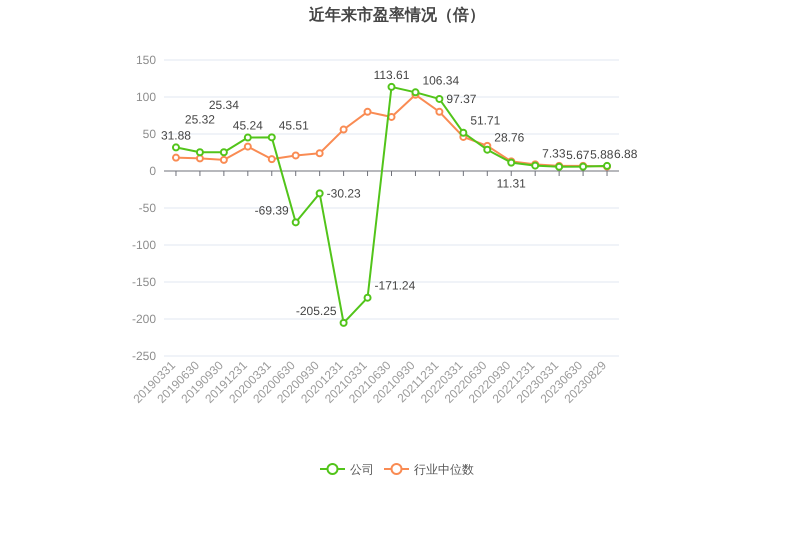 The height and width of the screenshot is (538, 794). Describe the element at coordinates (175, 135) in the screenshot. I see `data-label: 31.88` at that location.